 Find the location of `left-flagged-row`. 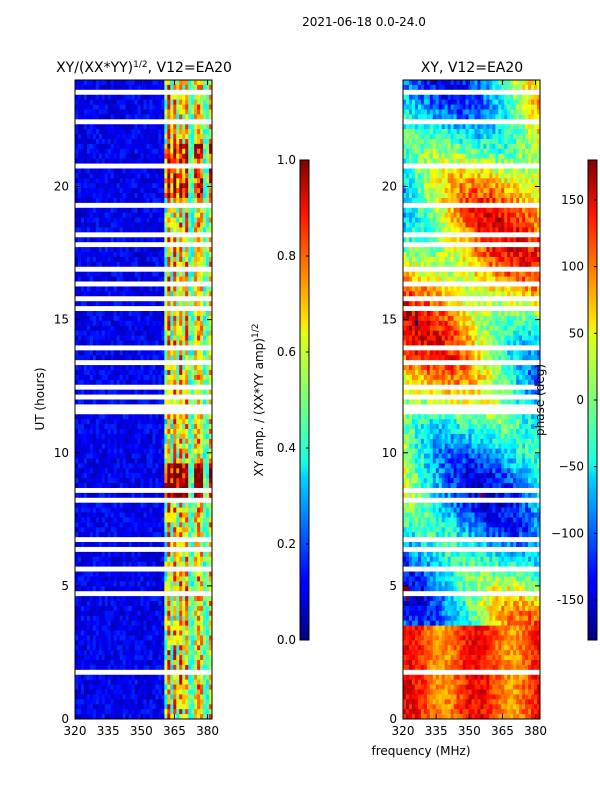

left-flagged-row is located at coordinates (143, 234).